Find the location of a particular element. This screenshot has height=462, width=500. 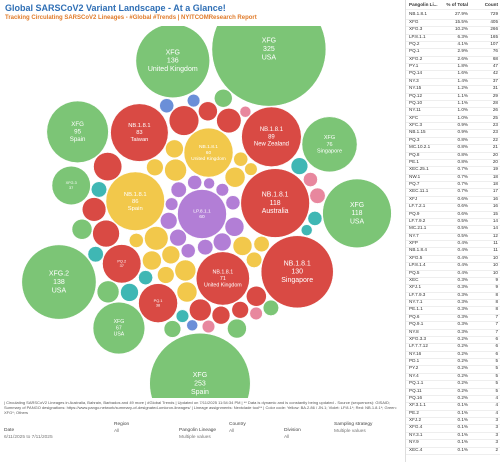

table-cell: 14 is located at coordinates (495, 228).